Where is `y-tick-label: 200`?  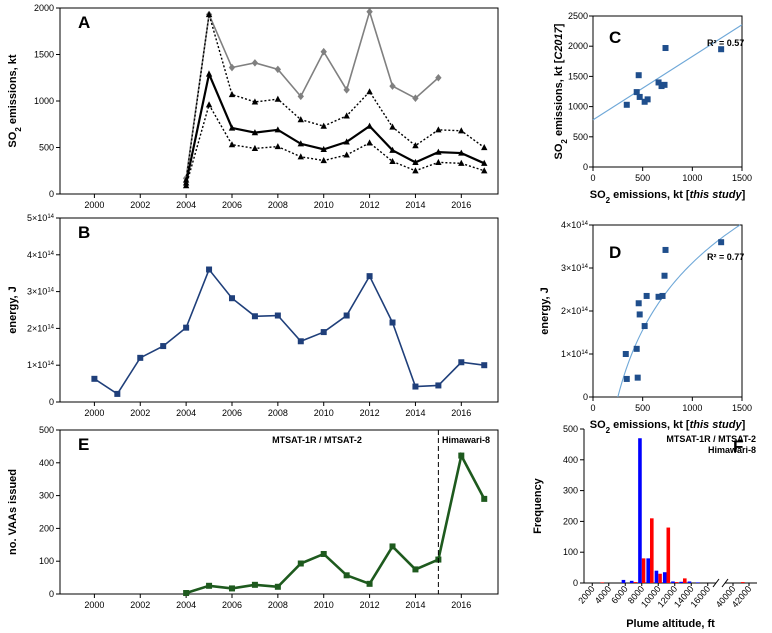
y-tick-label: 200 is located at coordinates (46, 528).